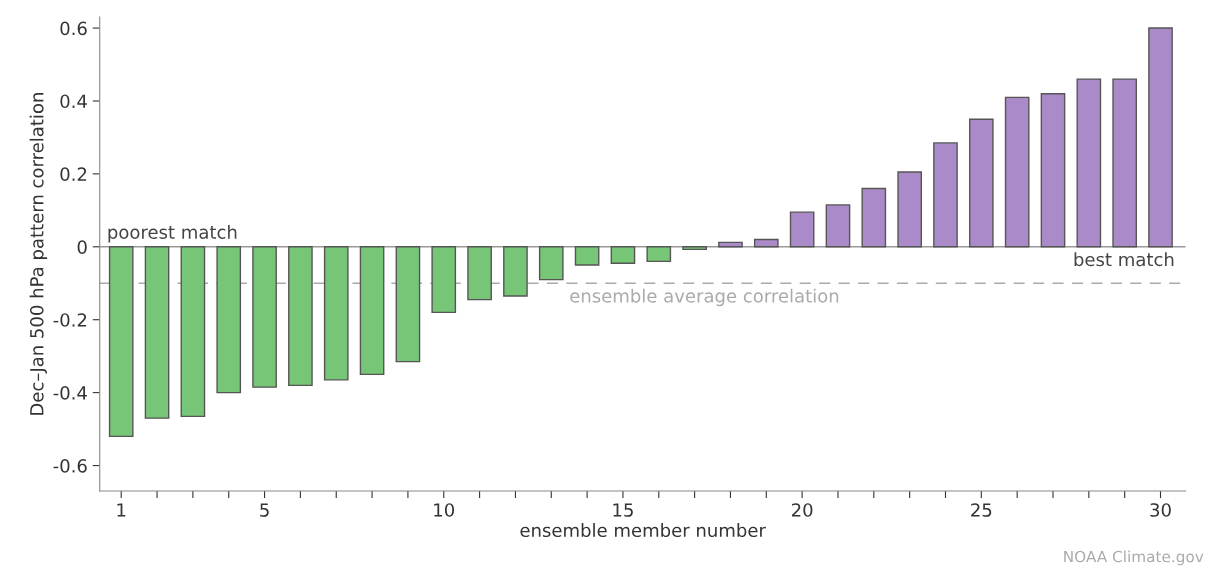 This screenshot has width=1216, height=571. What do you see at coordinates (264, 510) in the screenshot?
I see `x-tick-label: 5` at bounding box center [264, 510].